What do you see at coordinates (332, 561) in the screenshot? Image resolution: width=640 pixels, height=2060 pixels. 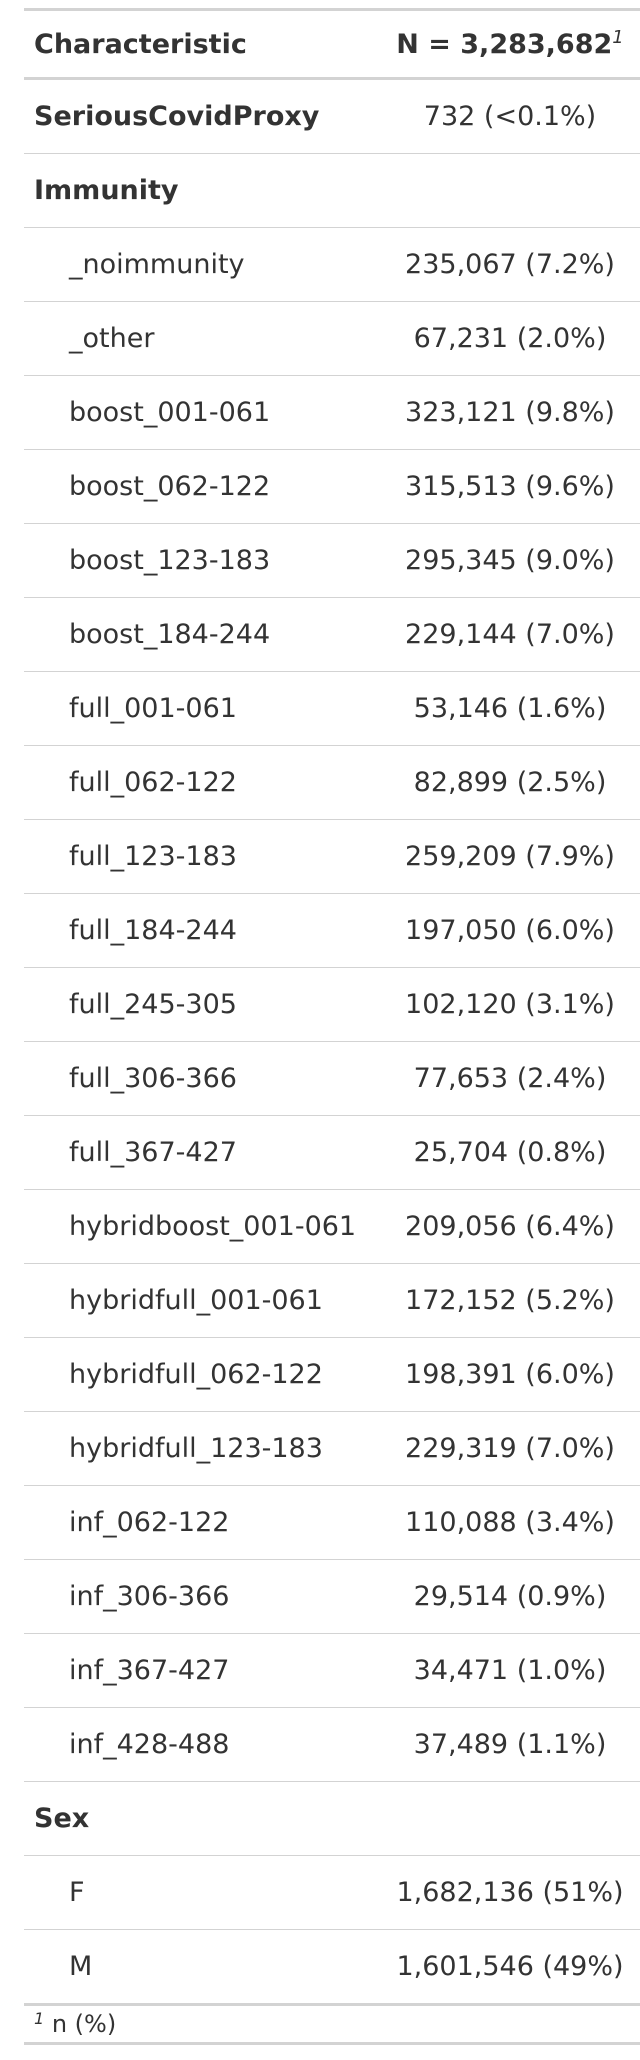 I see `level-row: boost_123-183 295,345 (9.0%)` at bounding box center [332, 561].